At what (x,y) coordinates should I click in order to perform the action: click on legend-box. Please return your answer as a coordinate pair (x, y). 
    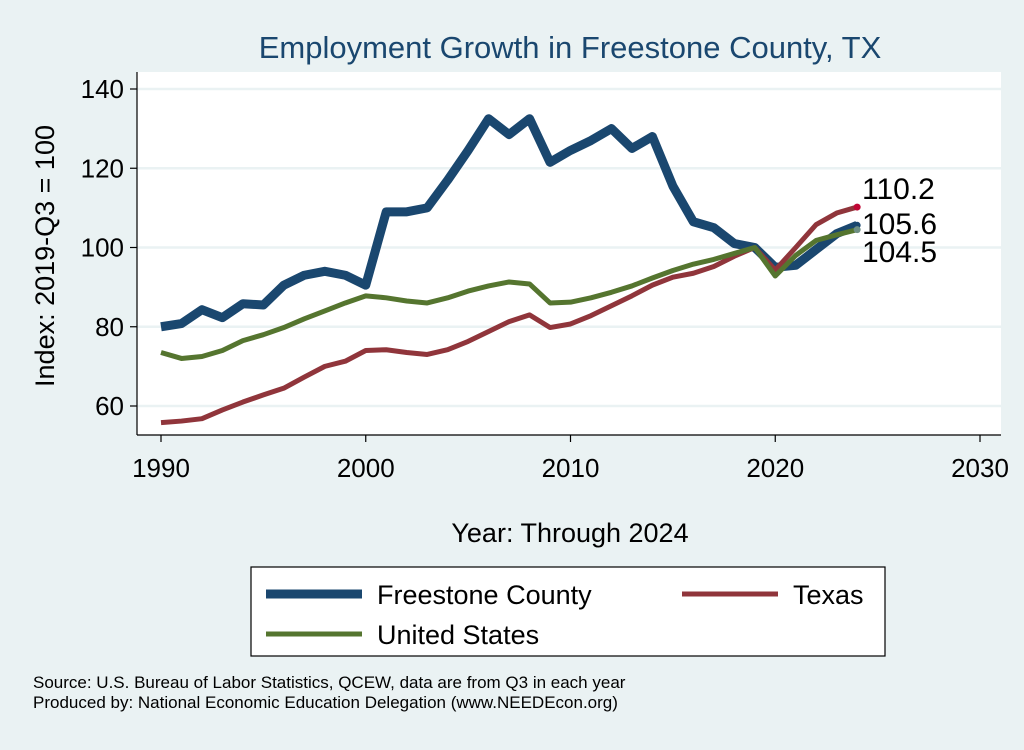
    Looking at the image, I should click on (568, 611).